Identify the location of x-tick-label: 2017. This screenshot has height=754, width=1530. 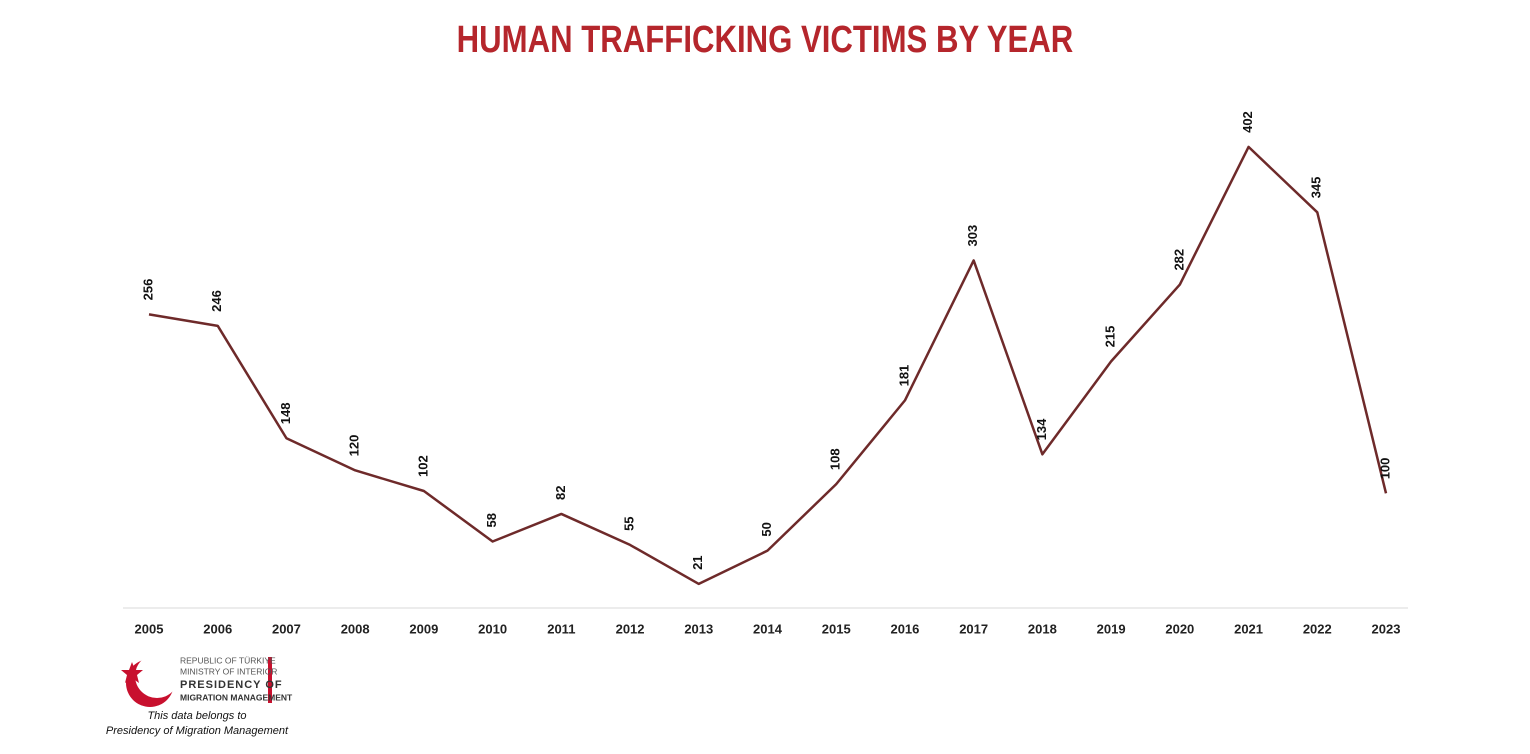
(973, 628).